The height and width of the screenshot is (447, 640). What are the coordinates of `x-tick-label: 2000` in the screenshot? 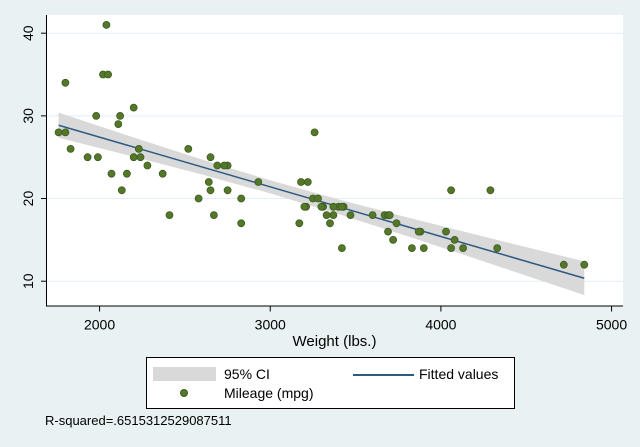 It's located at (99, 325).